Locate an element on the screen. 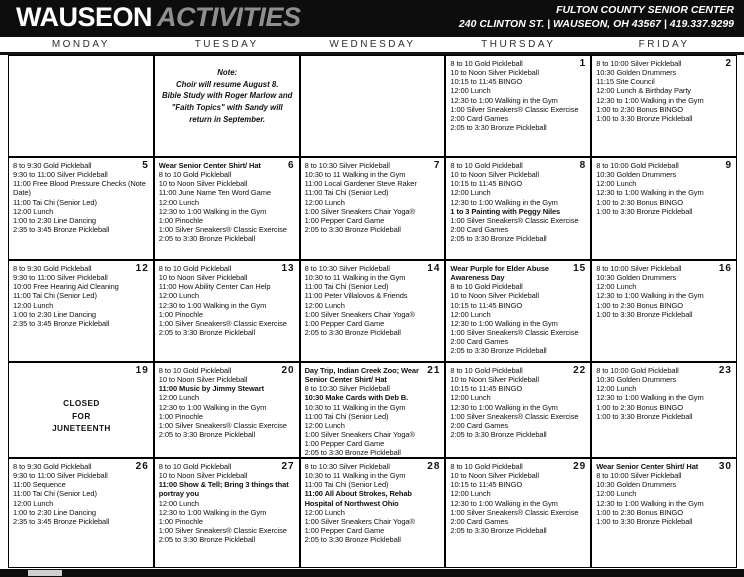  weekday-header-row: MONDAY TUESDAY WEDNESDAY THURSDAY FRIDAY is located at coordinates (372, 45).